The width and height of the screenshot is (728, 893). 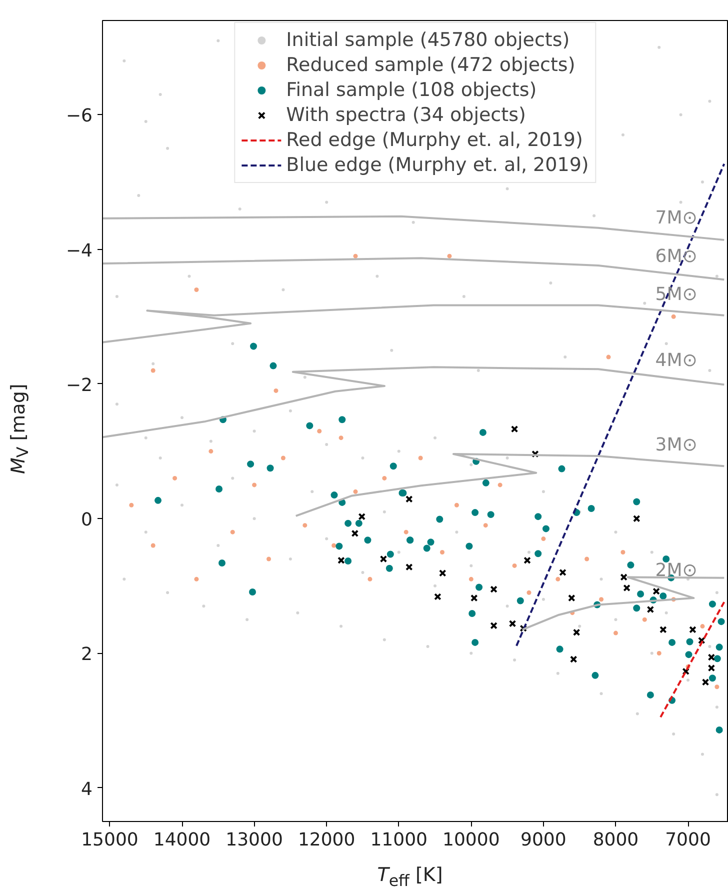 What do you see at coordinates (676, 294) in the screenshot?
I see `annotation: 5M⊙` at bounding box center [676, 294].